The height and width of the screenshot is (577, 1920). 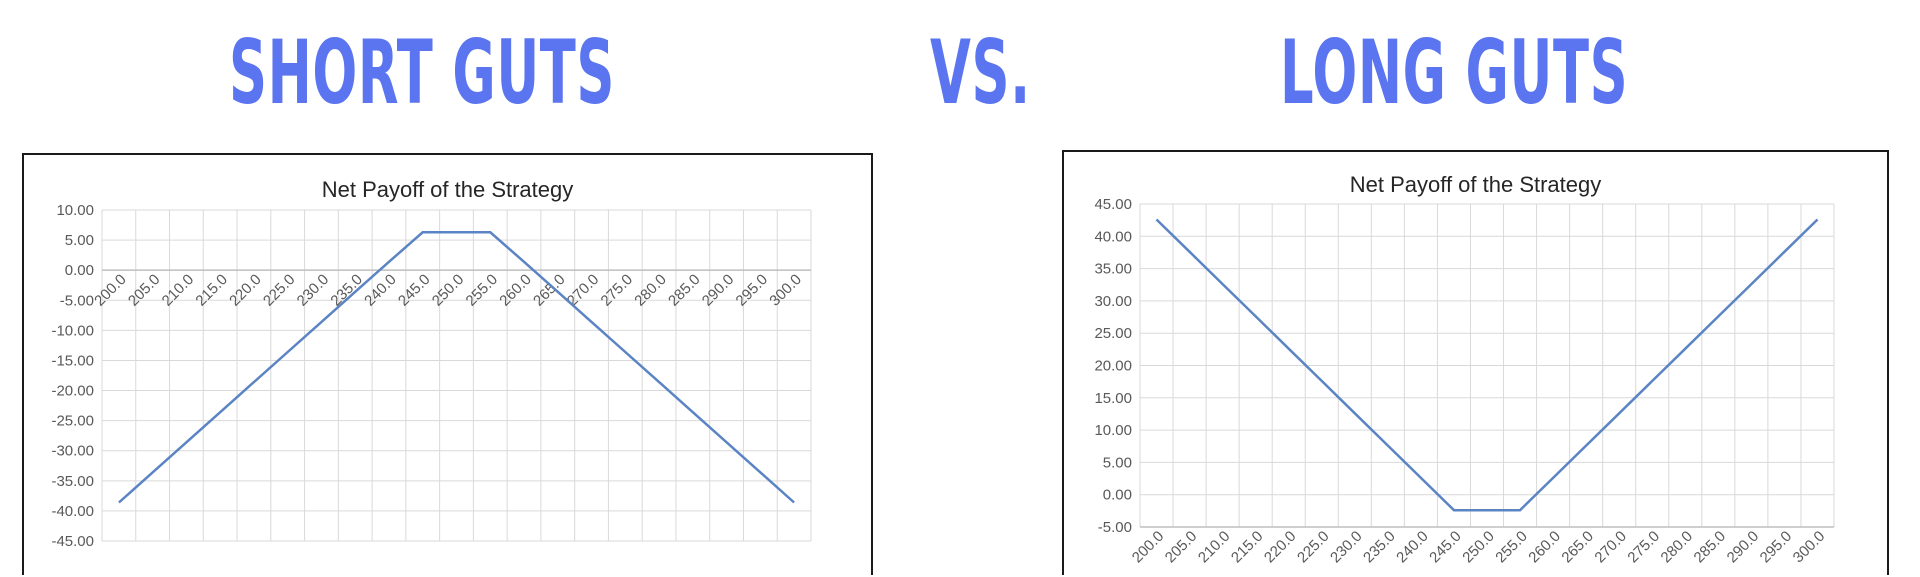 I want to click on y-tick-label: -40.00, so click(x=72, y=511).